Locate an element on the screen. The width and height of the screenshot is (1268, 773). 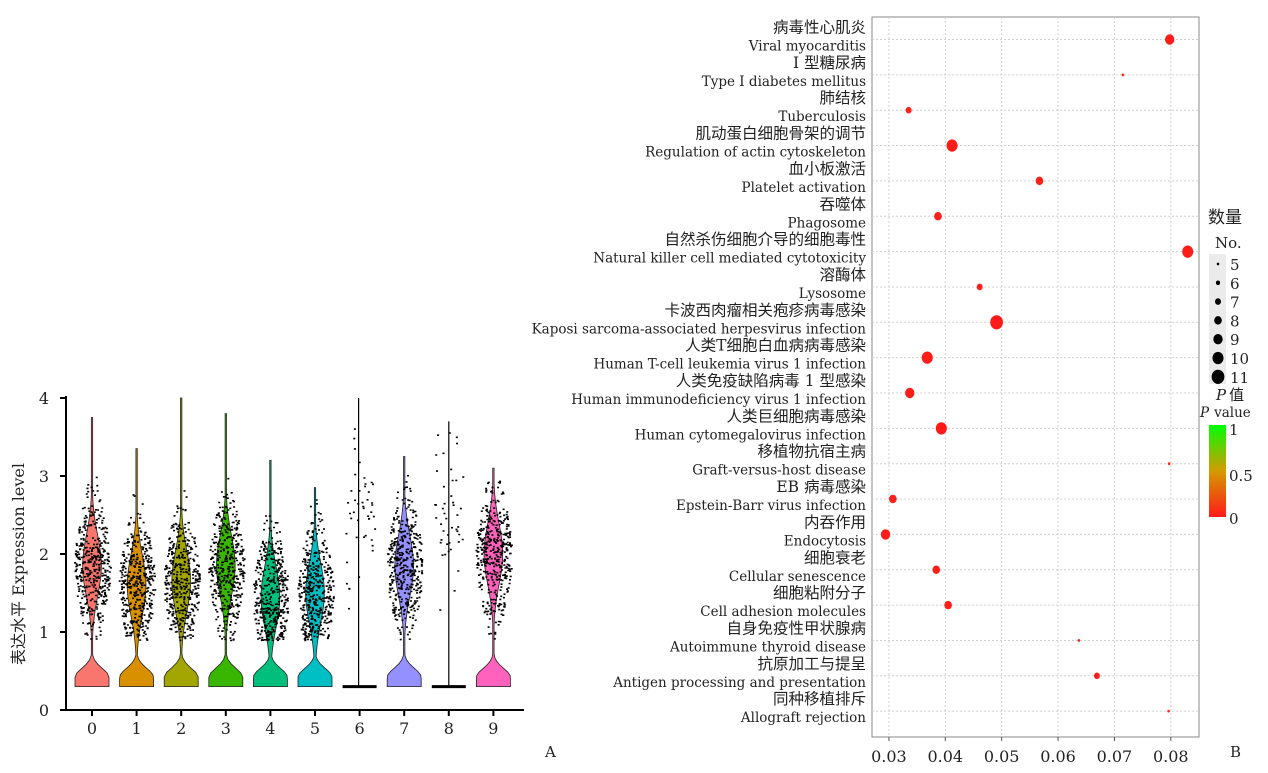
dot-y-label-zh: 同种移植排斥 is located at coordinates (819, 699).